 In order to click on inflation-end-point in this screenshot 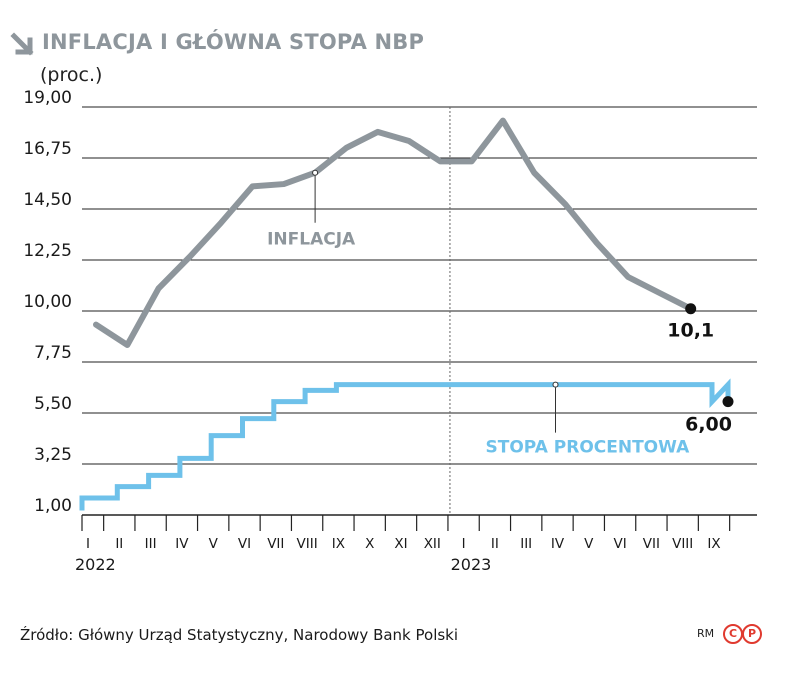, I will do `click(691, 309)`.